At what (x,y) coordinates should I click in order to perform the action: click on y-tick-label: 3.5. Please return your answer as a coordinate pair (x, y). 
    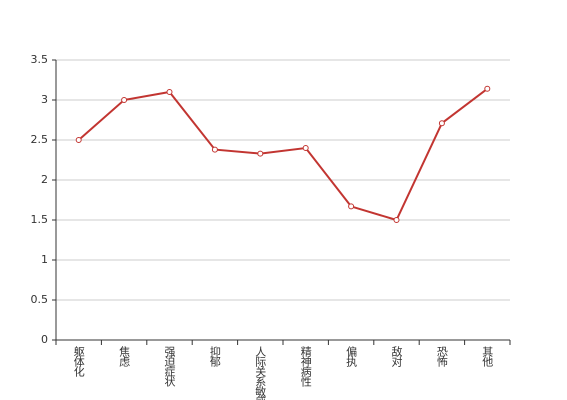
    Looking at the image, I should click on (40, 59).